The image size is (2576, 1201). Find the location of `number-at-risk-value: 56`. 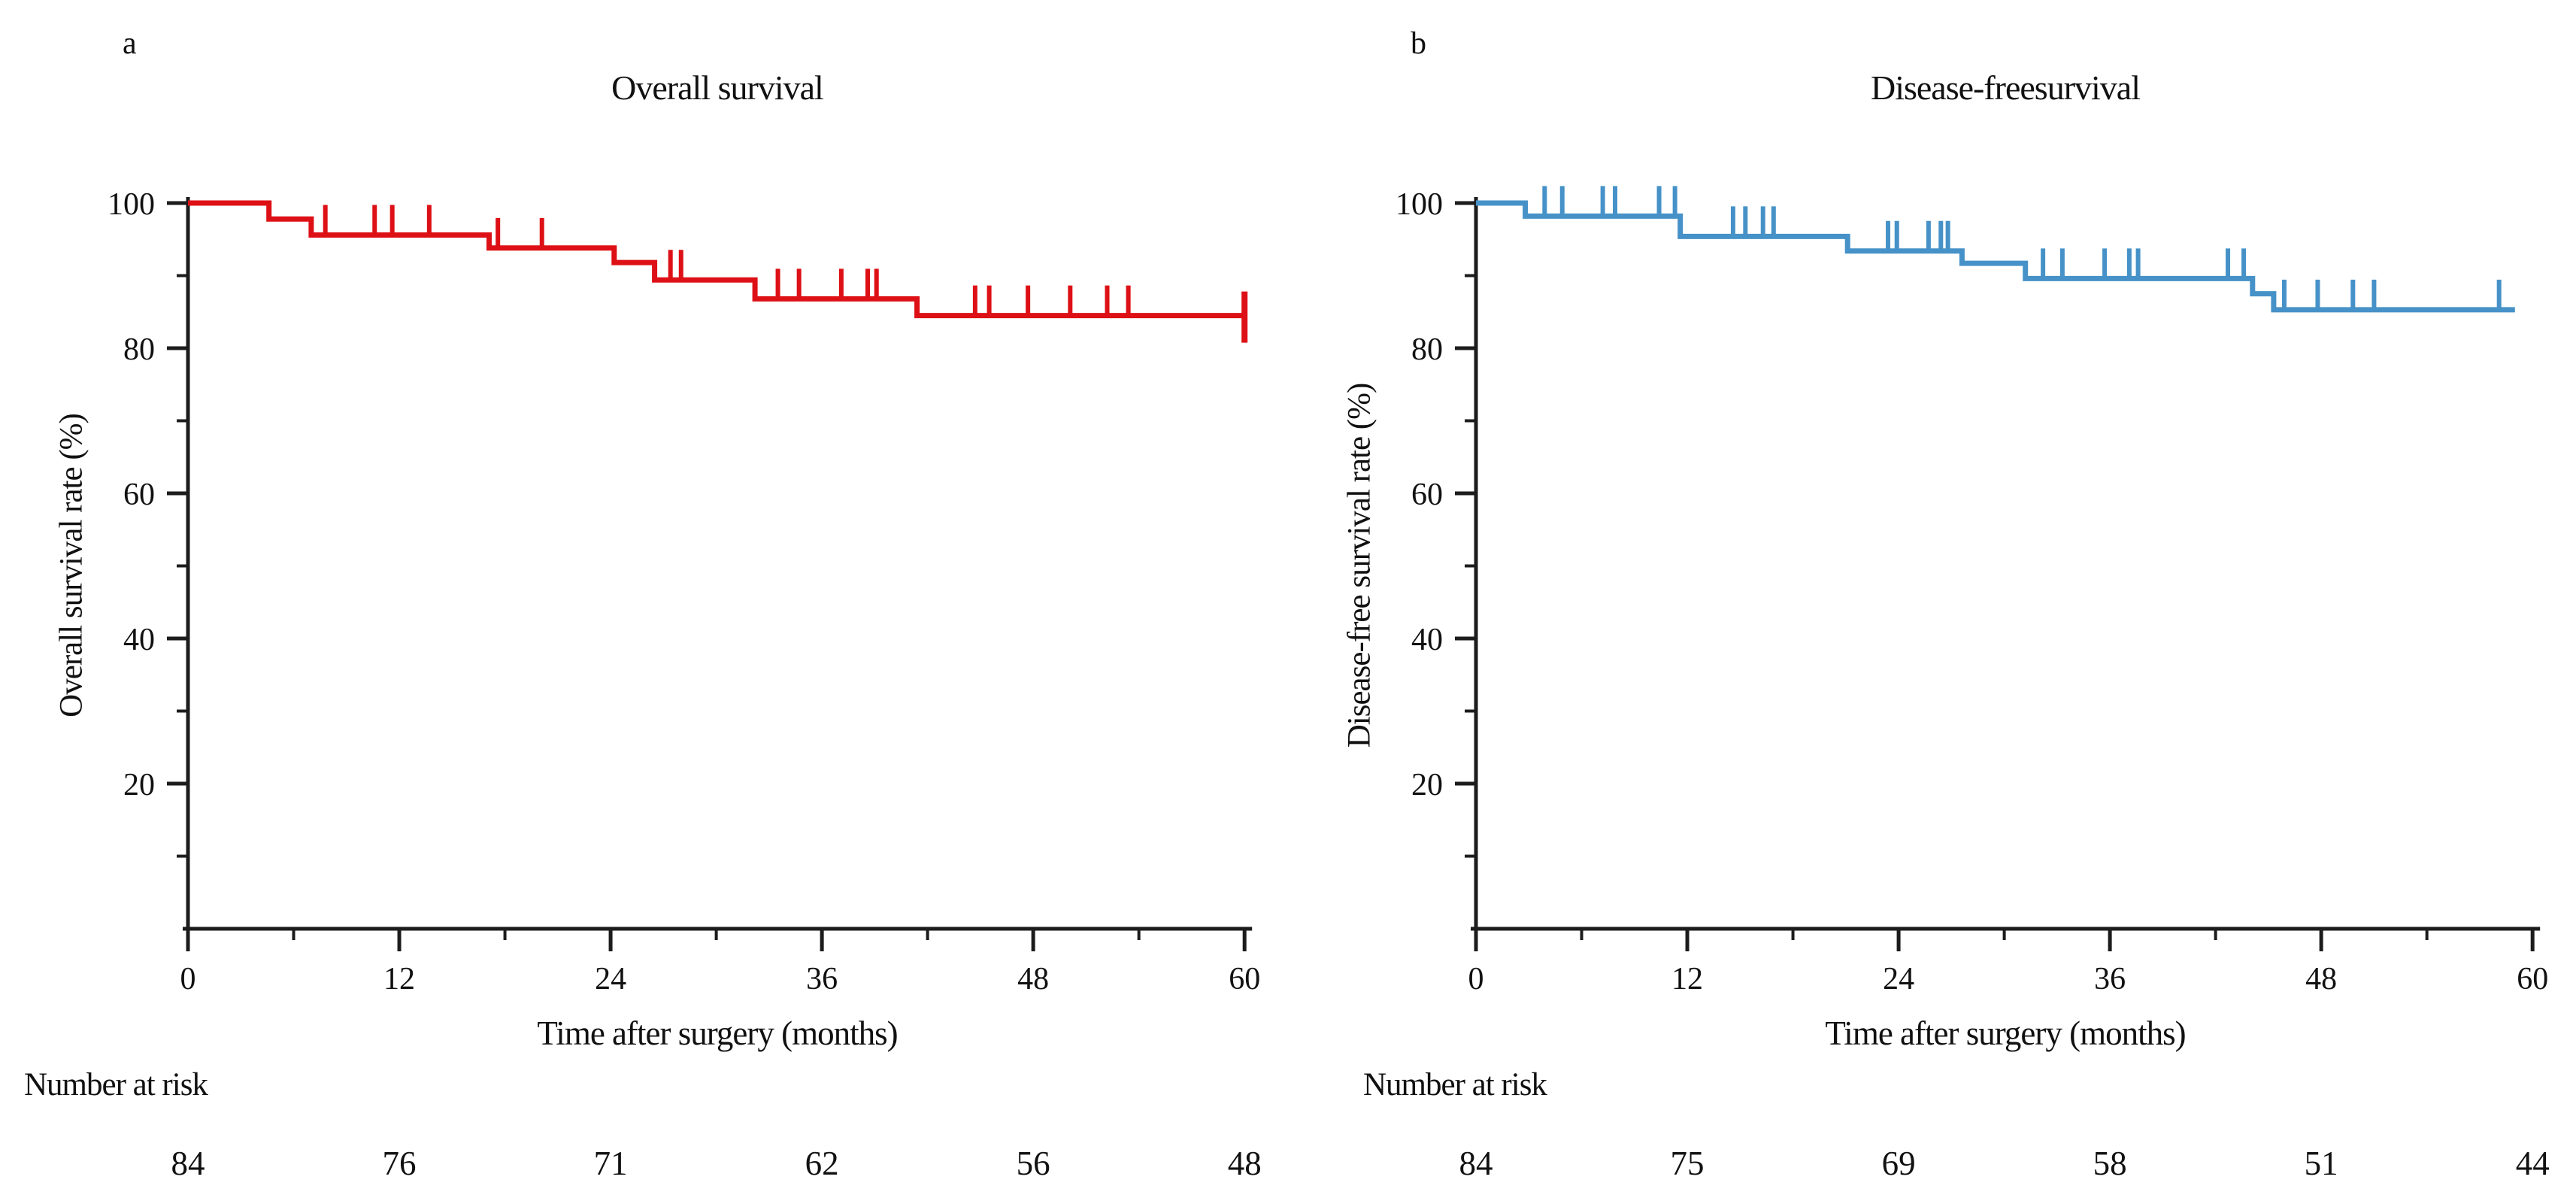

number-at-risk-value: 56 is located at coordinates (1033, 1163).